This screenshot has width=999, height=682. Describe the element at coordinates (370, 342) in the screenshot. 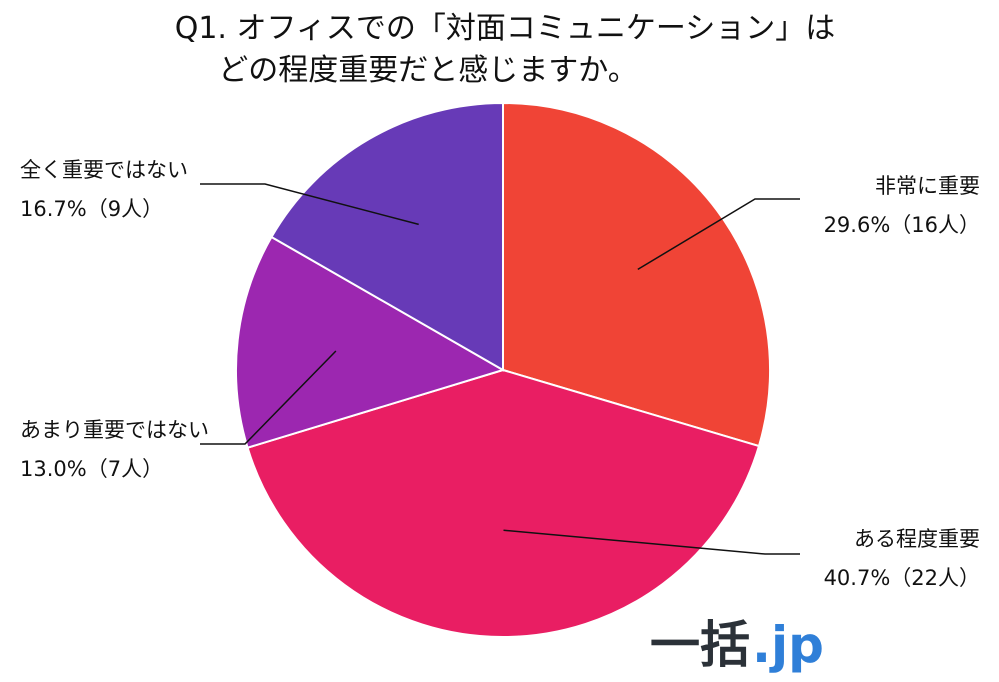

I see `pie-slice-not-very-important` at that location.